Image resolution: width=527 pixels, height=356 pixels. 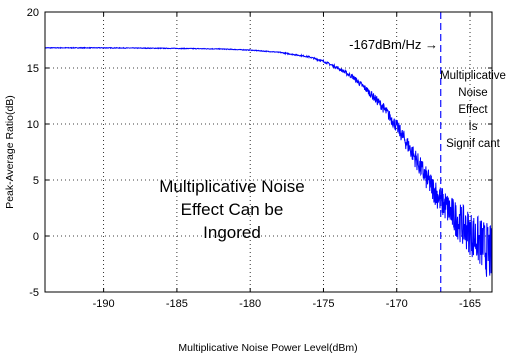 What do you see at coordinates (33, 69) in the screenshot?
I see `y-tick-label: 15` at bounding box center [33, 69].